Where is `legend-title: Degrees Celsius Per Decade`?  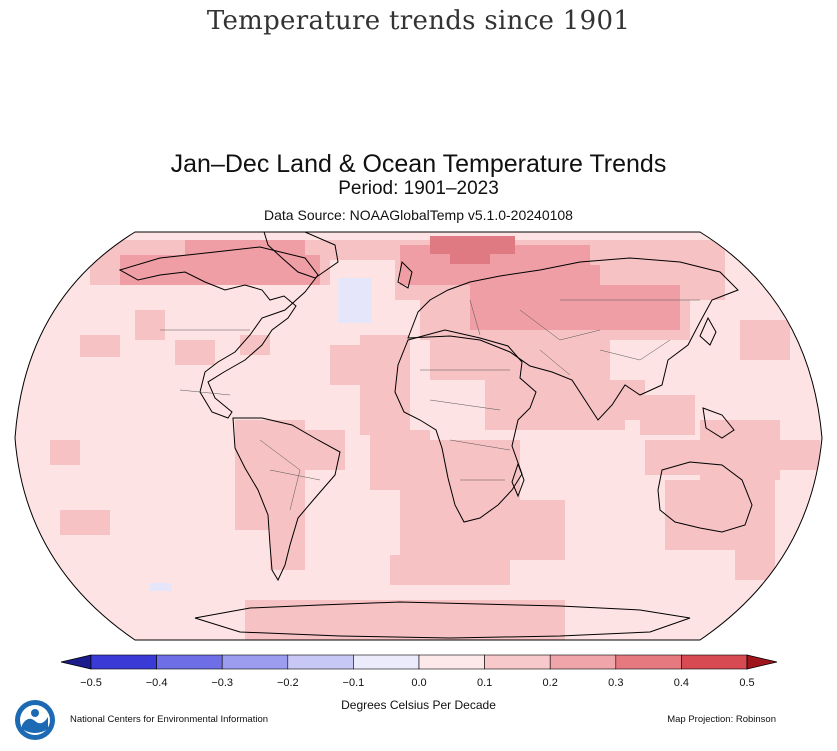
legend-title: Degrees Celsius Per Decade is located at coordinates (418, 705).